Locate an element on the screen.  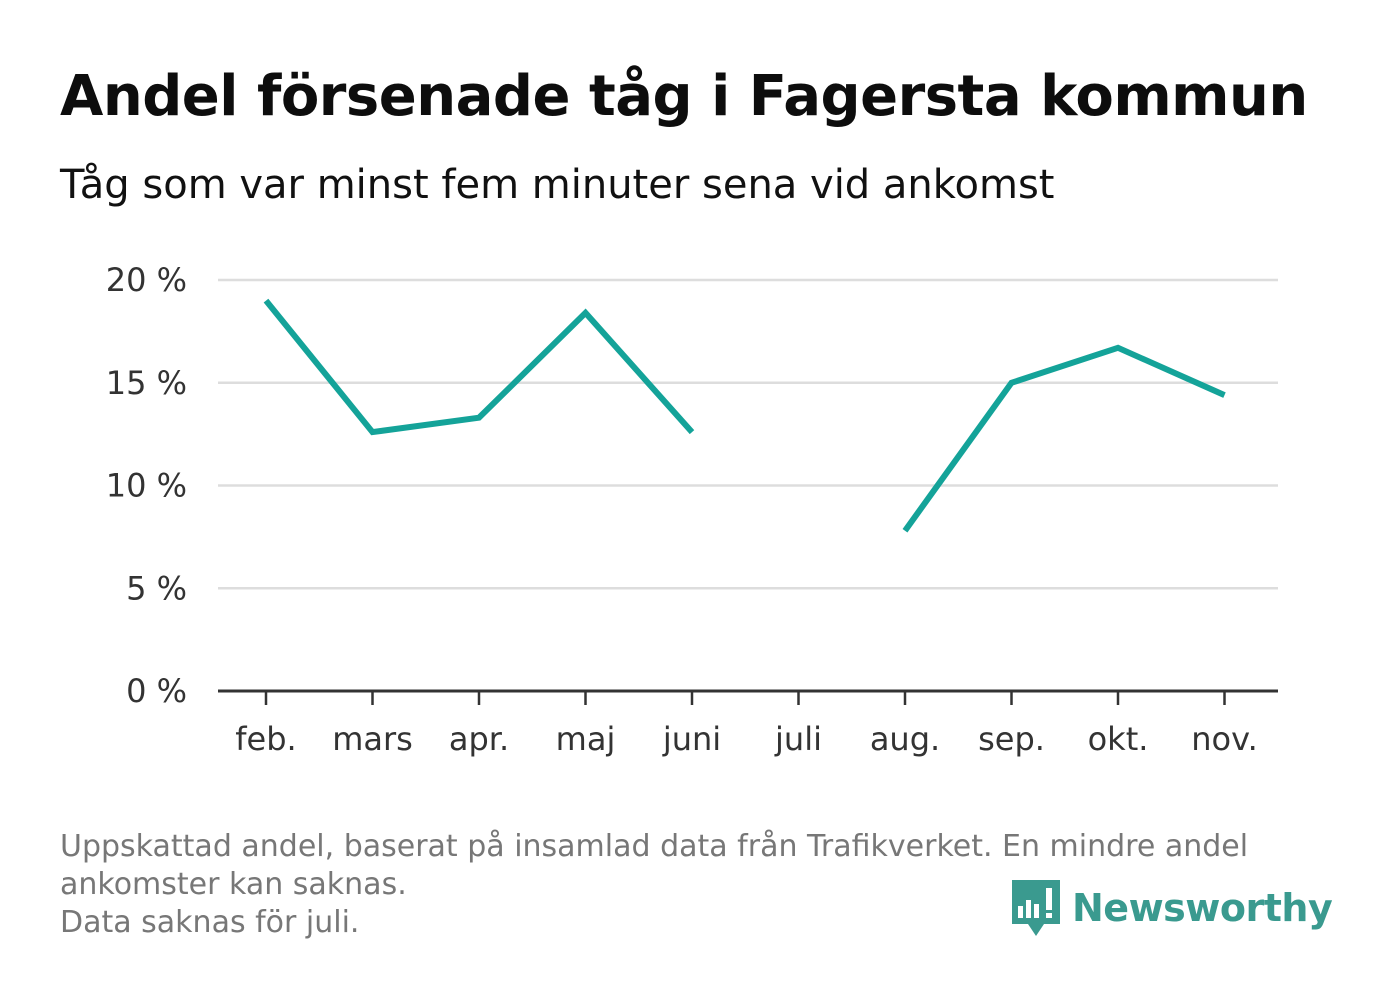
x-tick-label: okt. is located at coordinates (1118, 739).